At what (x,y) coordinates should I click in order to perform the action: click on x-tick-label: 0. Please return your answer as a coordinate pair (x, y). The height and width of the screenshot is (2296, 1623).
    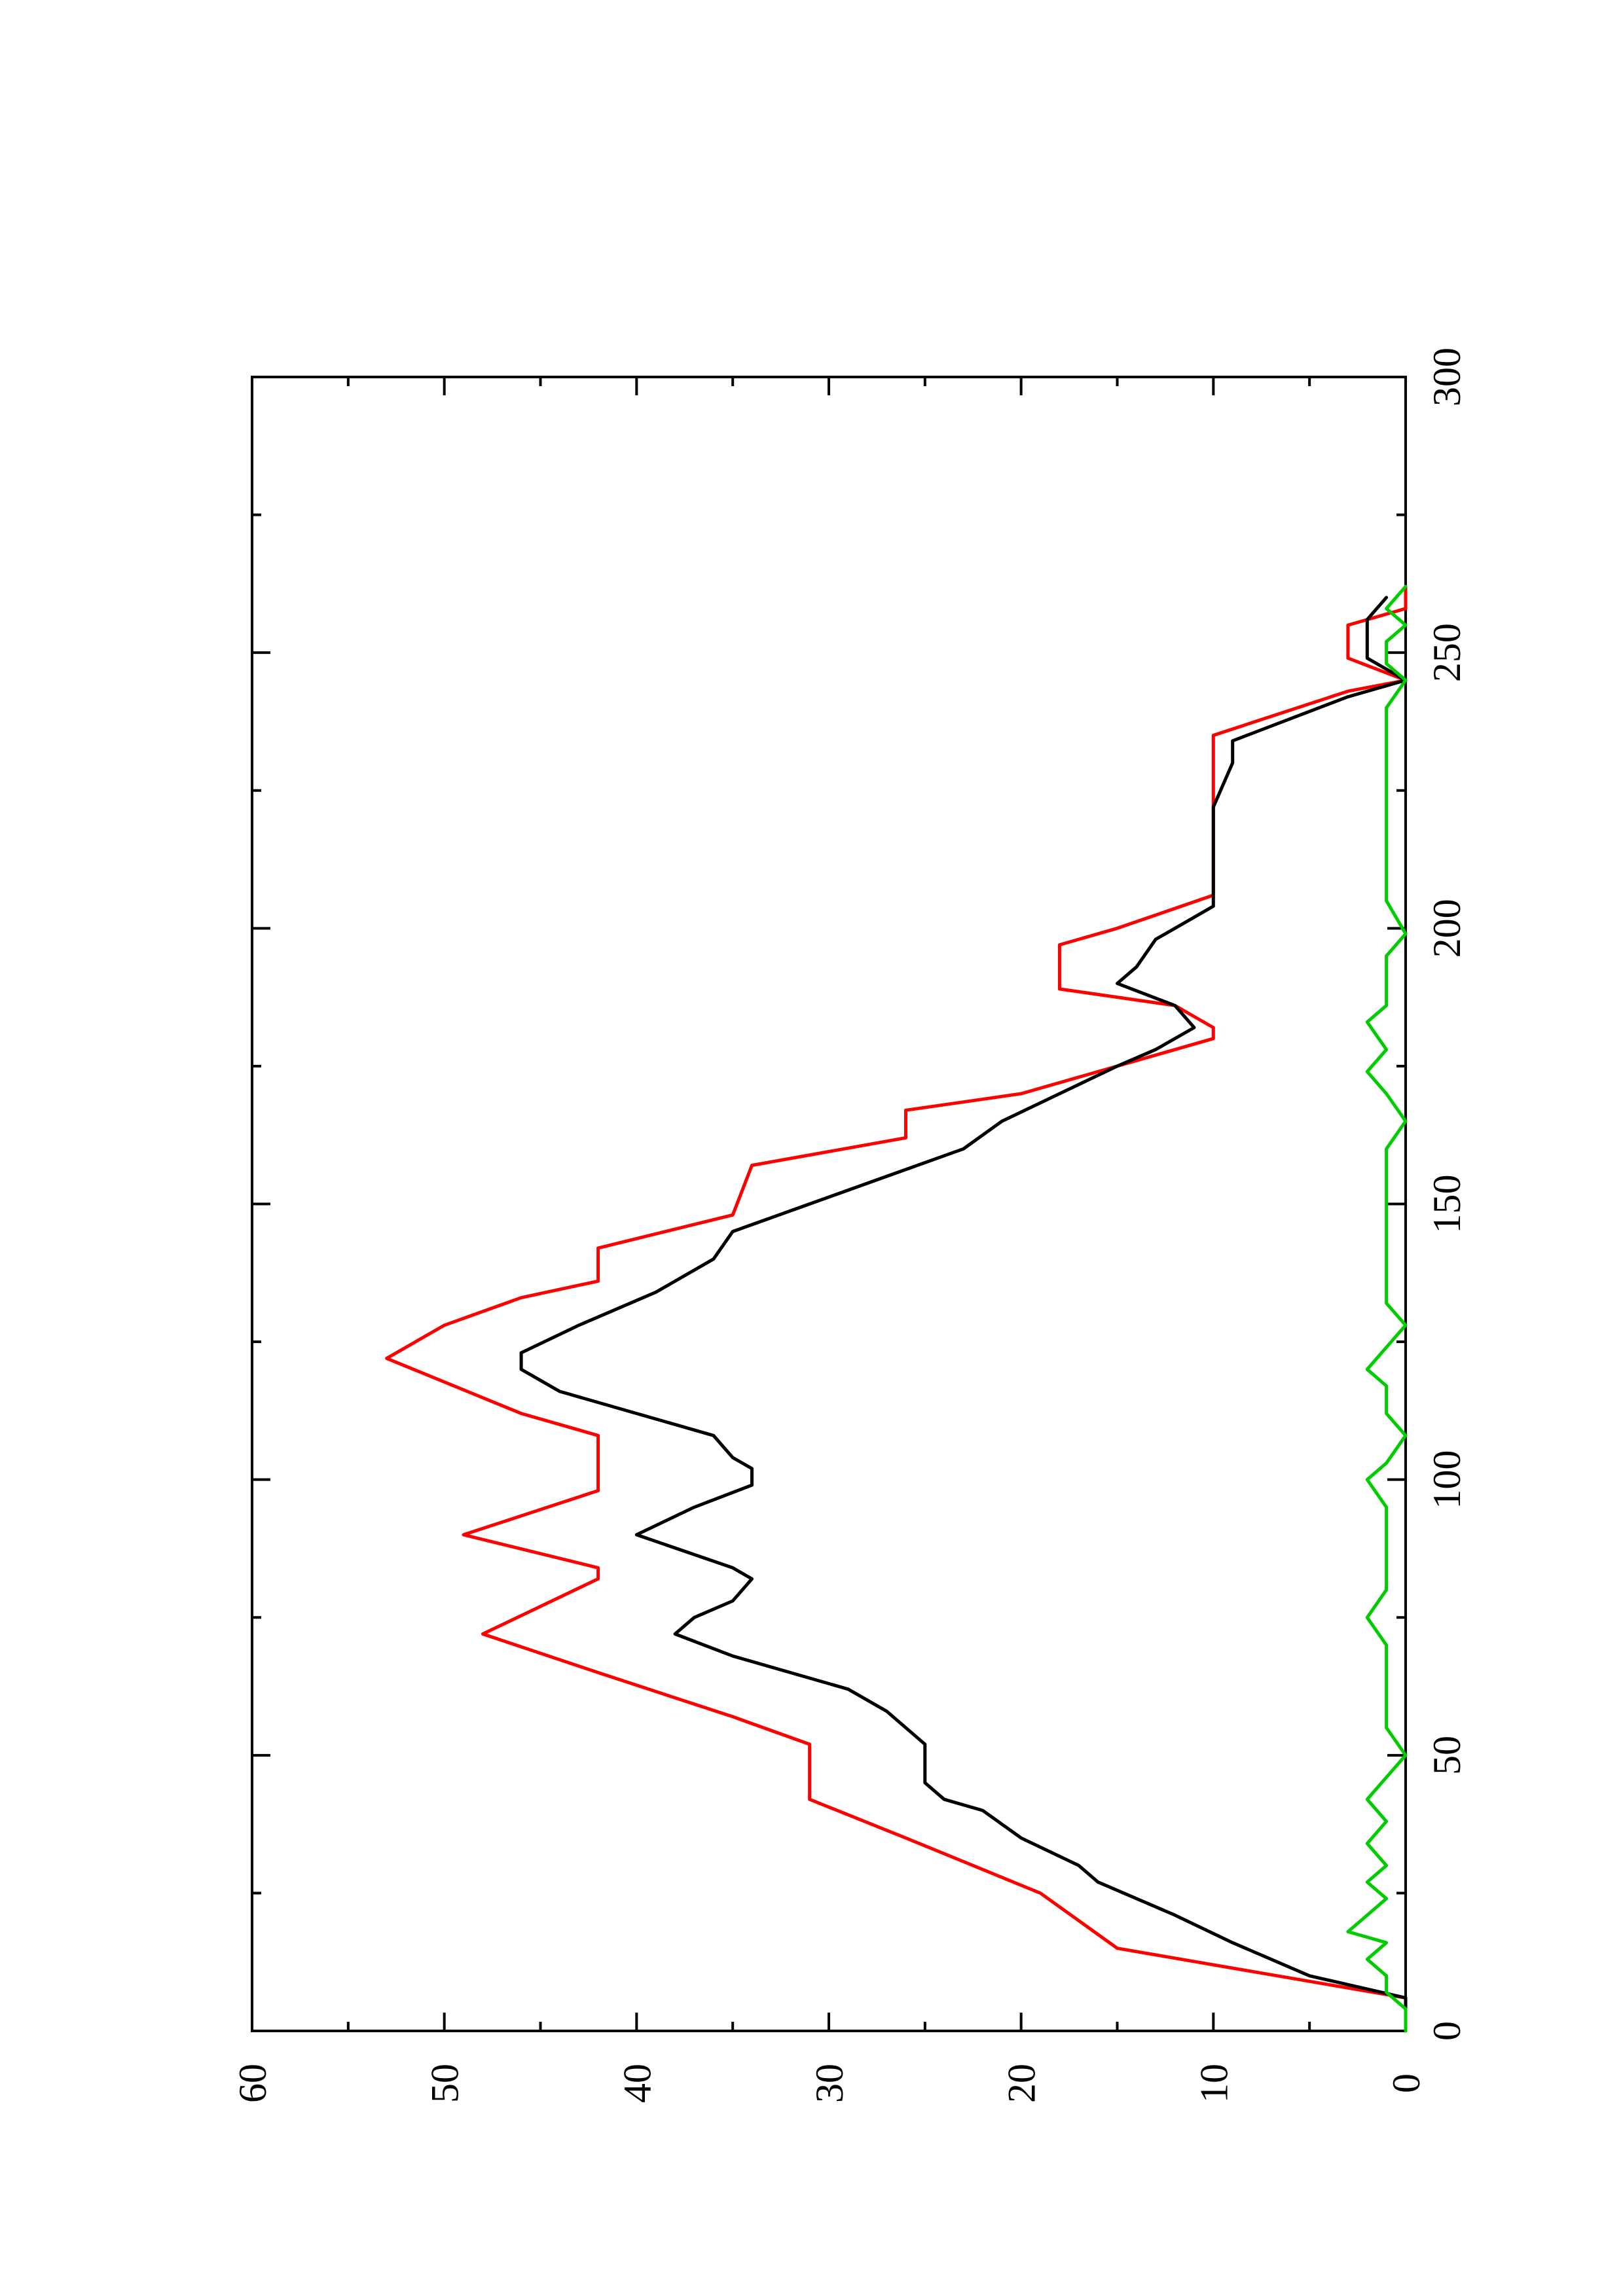
    Looking at the image, I should click on (1446, 2031).